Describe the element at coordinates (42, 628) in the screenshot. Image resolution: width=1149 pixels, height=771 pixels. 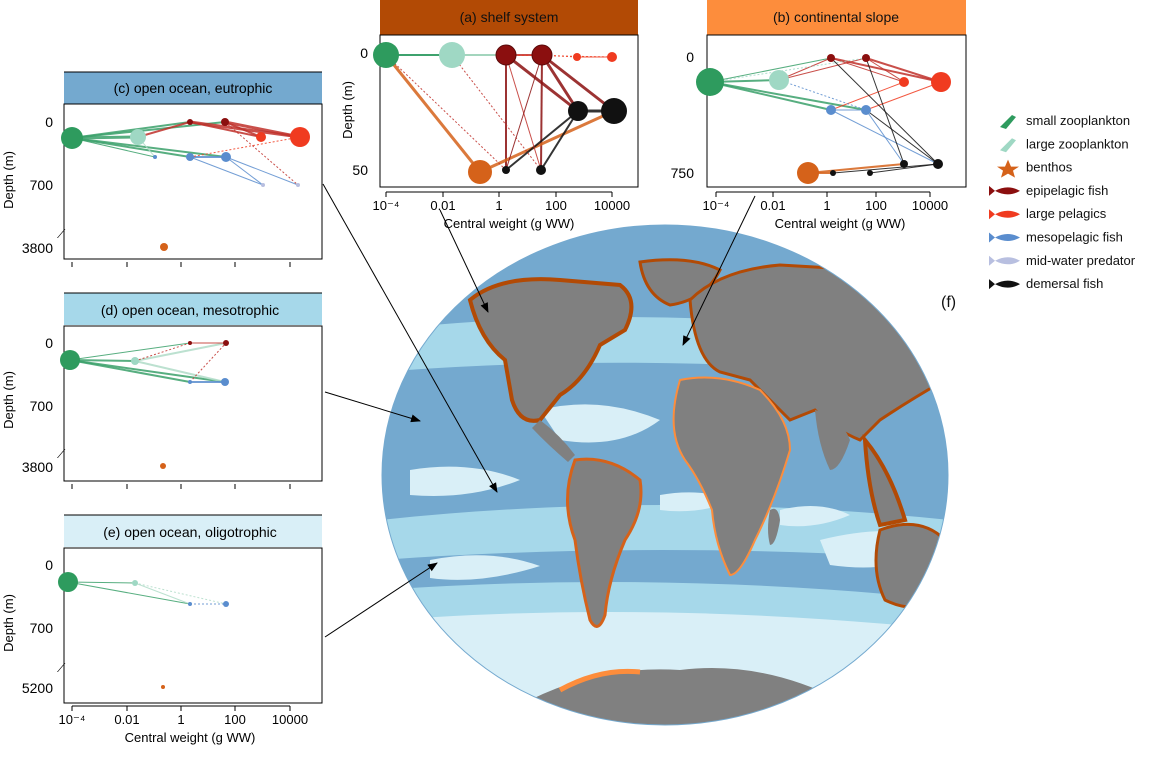
I see `panel-e-ytick-1: 700` at that location.